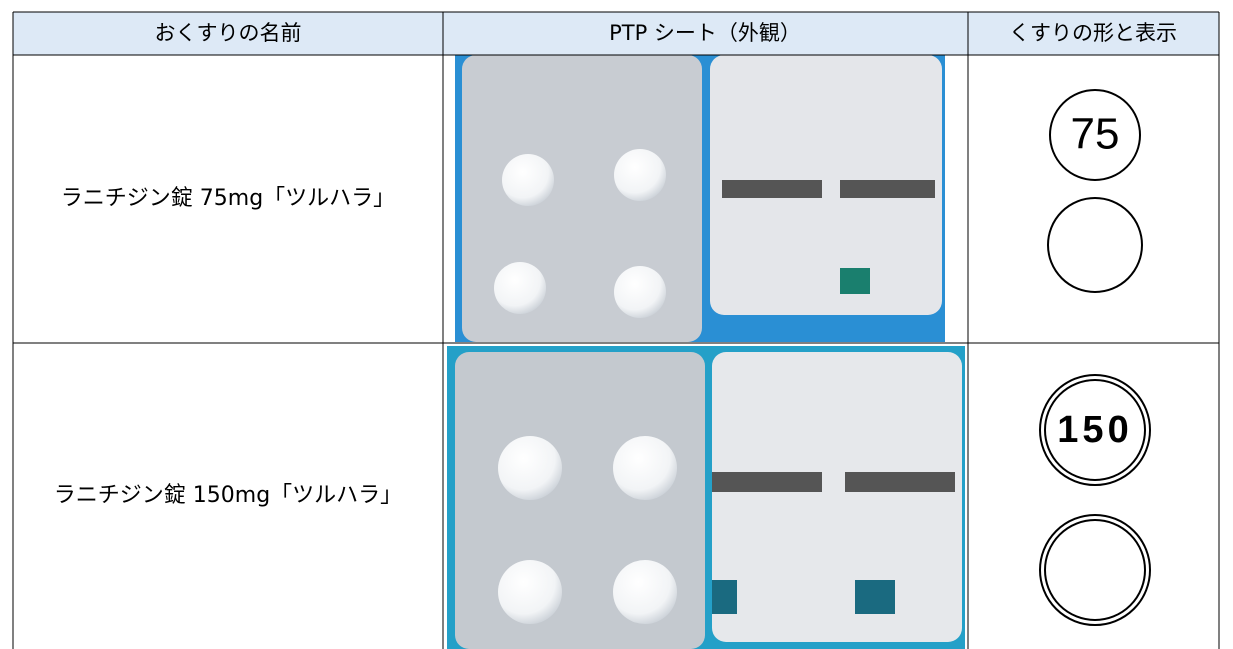 The height and width of the screenshot is (649, 1233). Describe the element at coordinates (705, 33) in the screenshot. I see `header-cell: PTP シート（外観）` at that location.